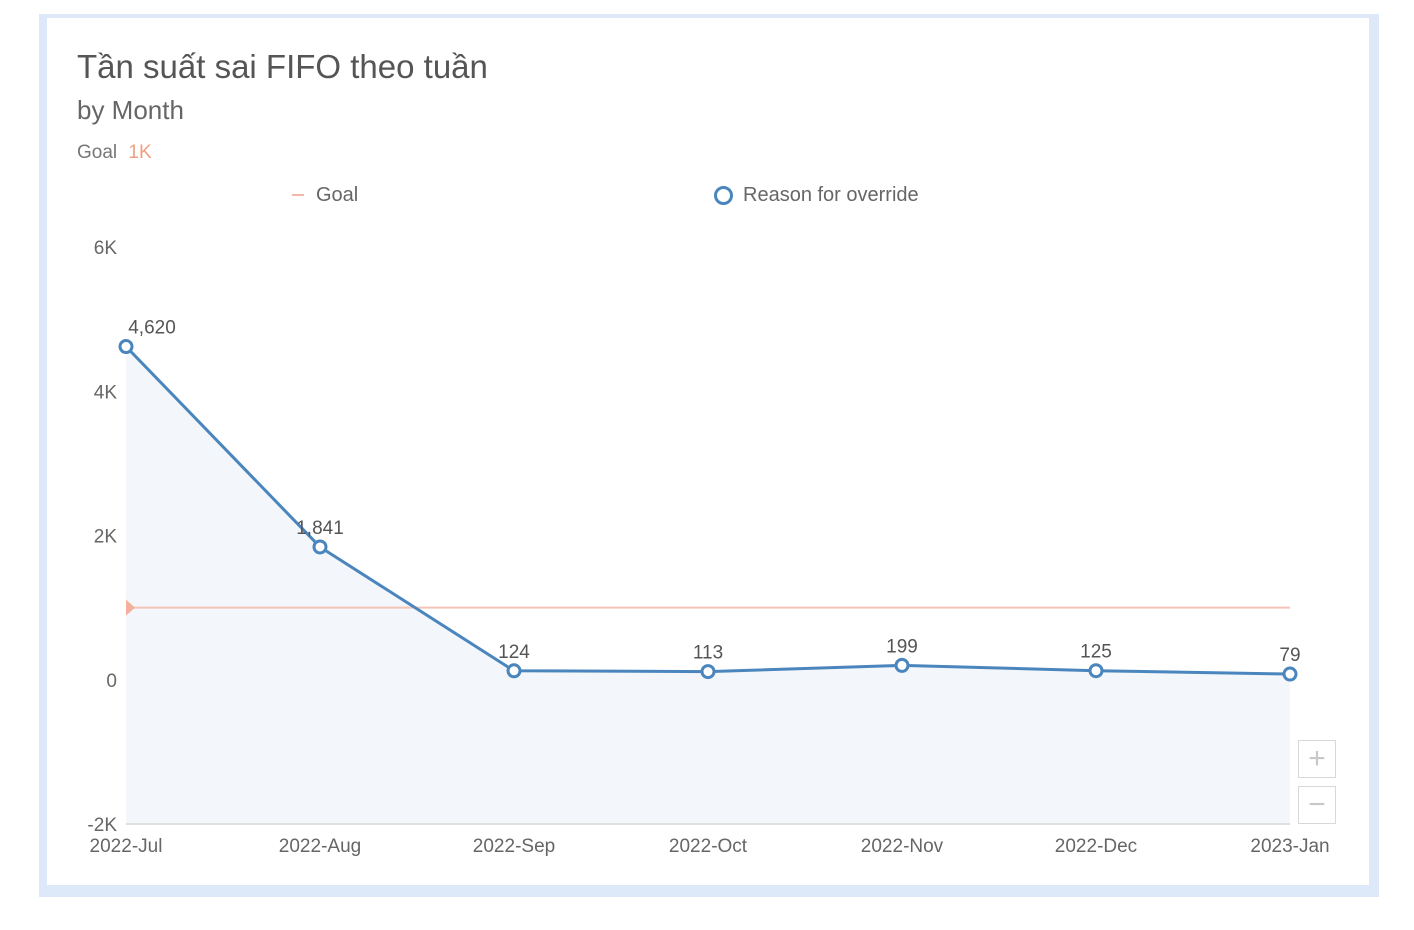 Image resolution: width=1414 pixels, height=930 pixels. Describe the element at coordinates (152, 328) in the screenshot. I see `data-label: 4,620` at that location.